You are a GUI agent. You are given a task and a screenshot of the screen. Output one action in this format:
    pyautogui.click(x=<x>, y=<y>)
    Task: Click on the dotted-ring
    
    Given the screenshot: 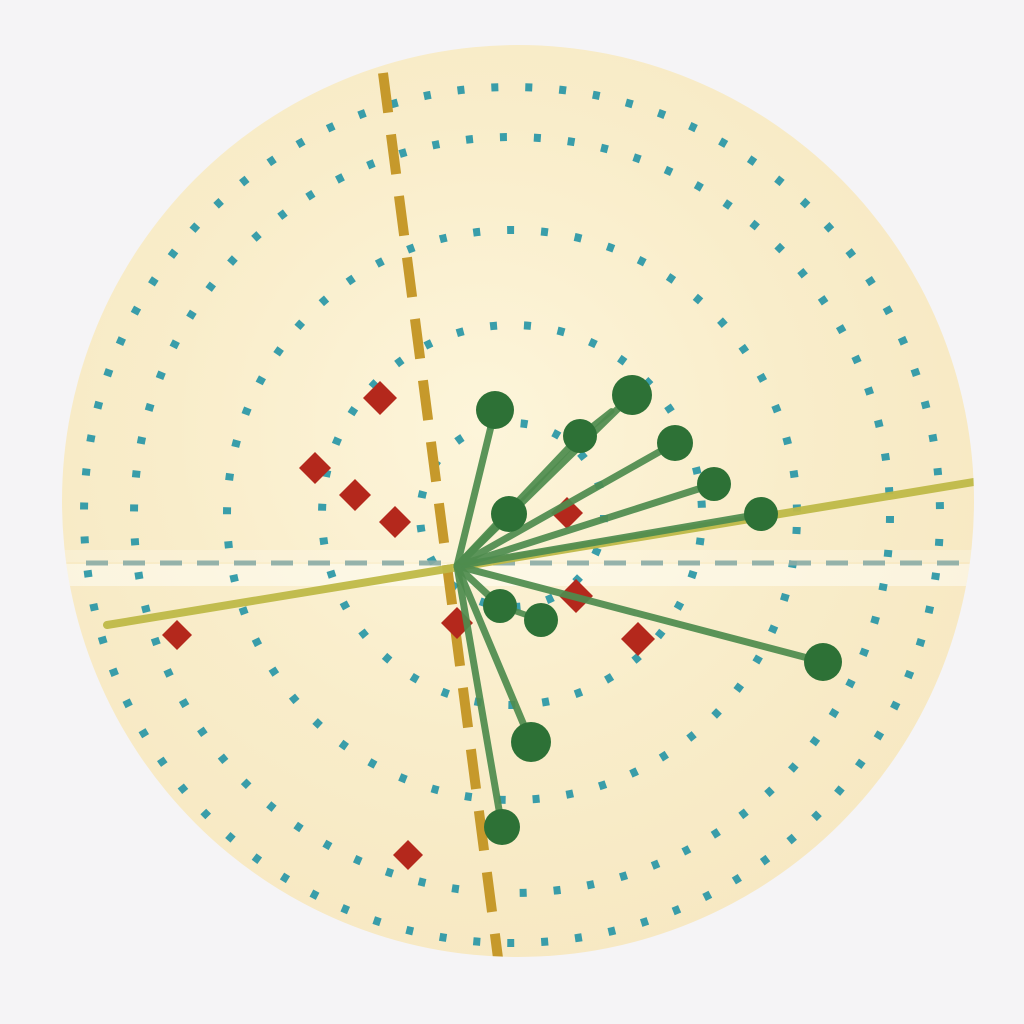 What is the action you would take?
    pyautogui.click(x=512, y=515)
    